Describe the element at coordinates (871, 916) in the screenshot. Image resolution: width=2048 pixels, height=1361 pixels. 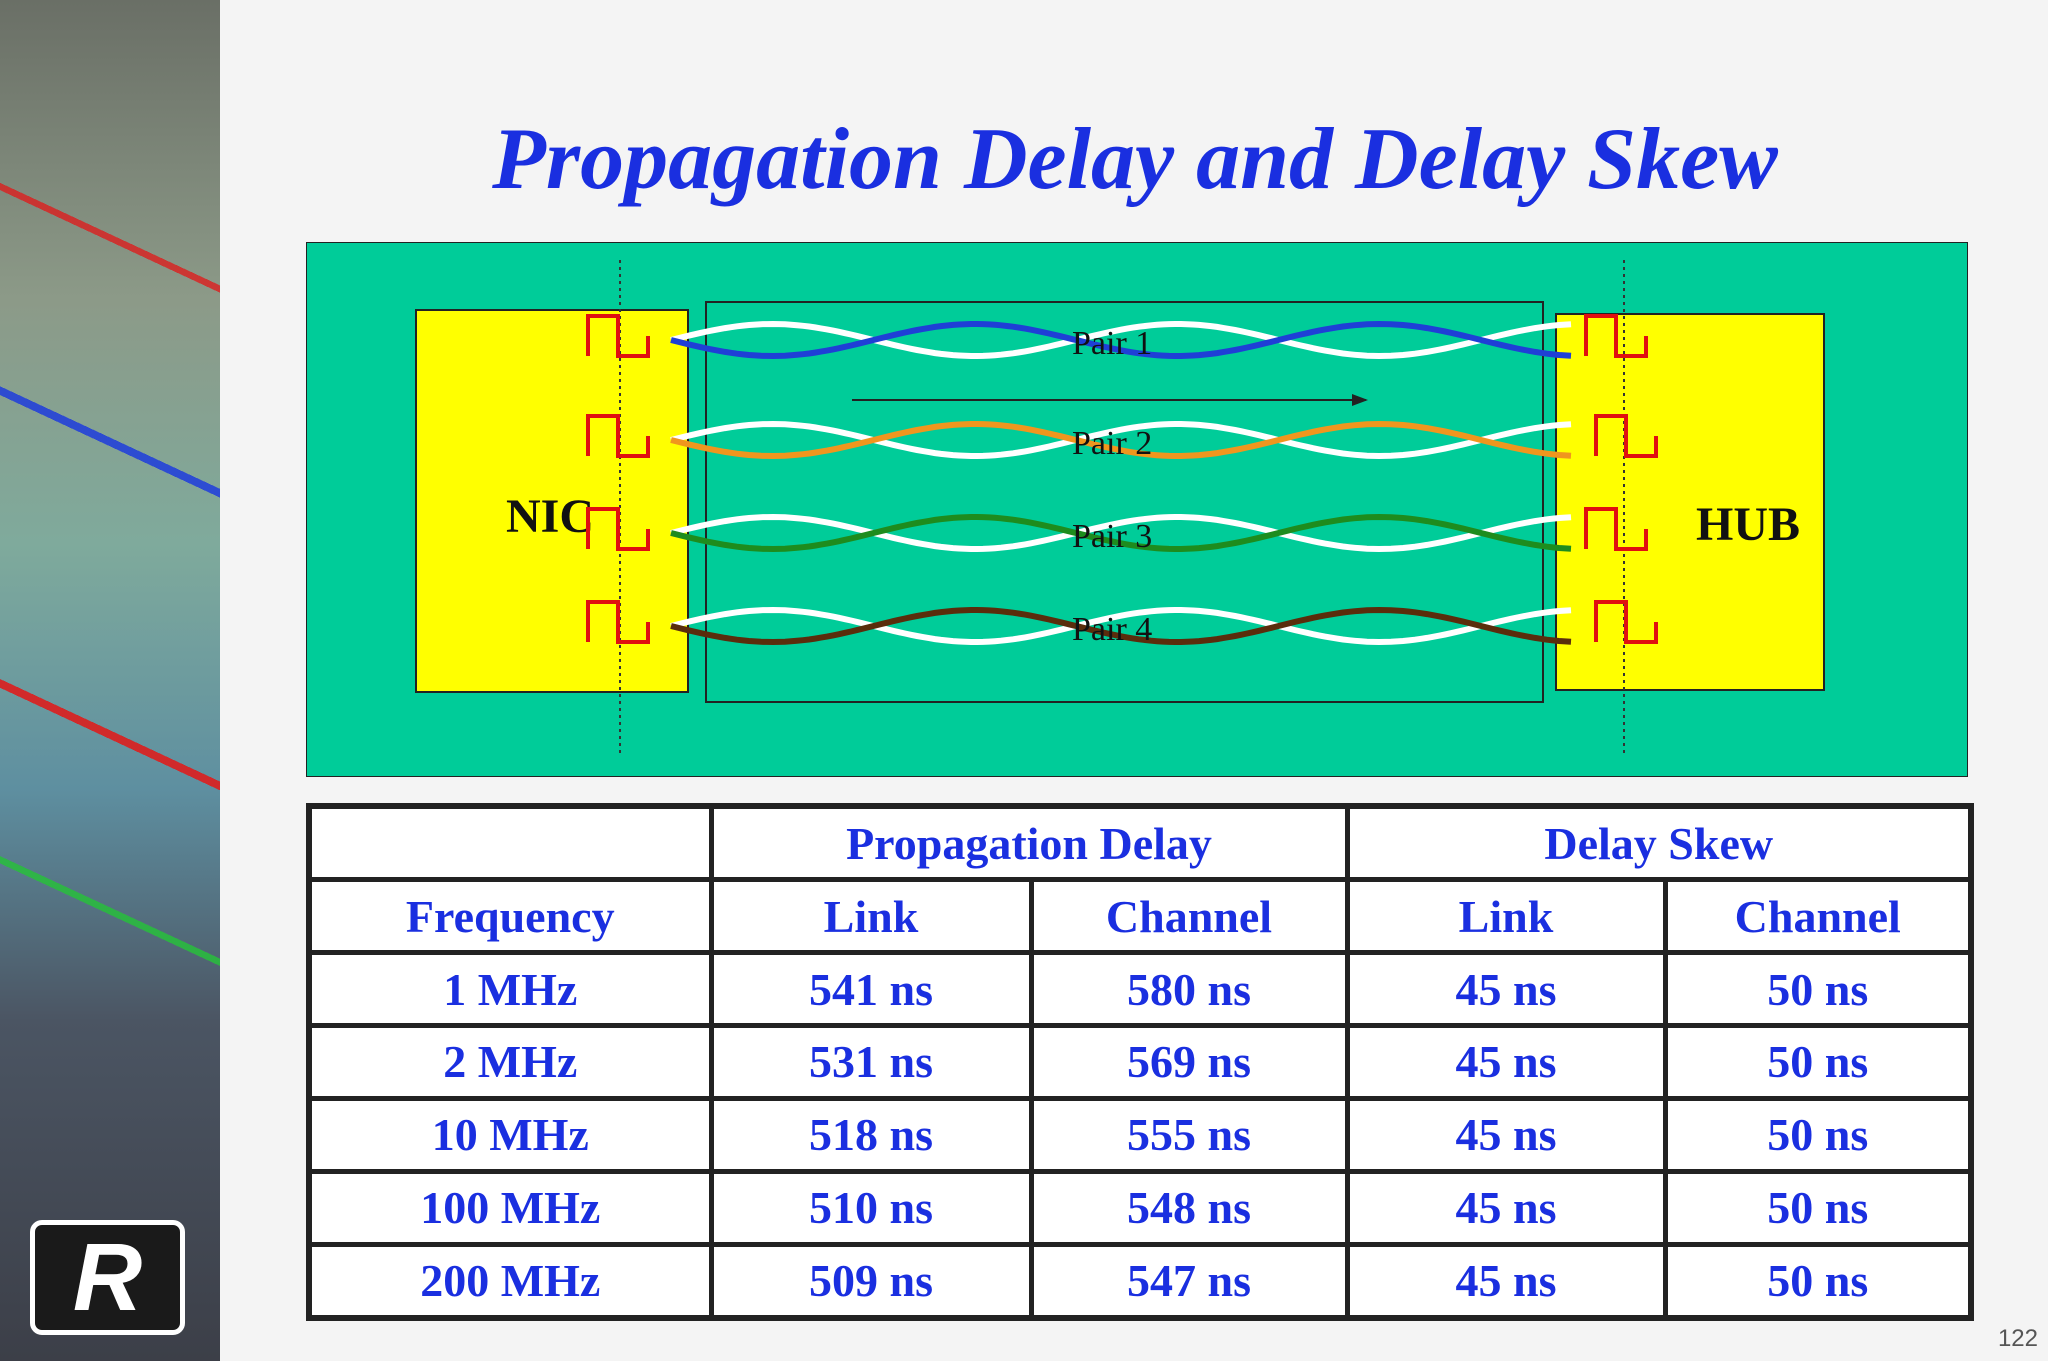
I see `col-header-prop-link: Link` at that location.